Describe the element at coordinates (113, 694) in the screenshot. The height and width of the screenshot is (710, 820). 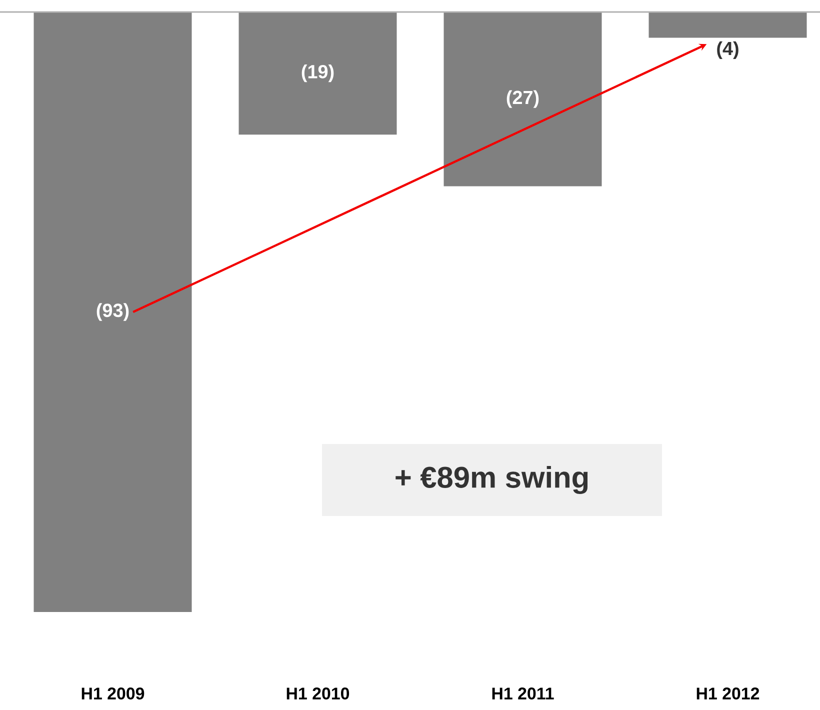
I see `x-tick-label: H1 2009` at that location.